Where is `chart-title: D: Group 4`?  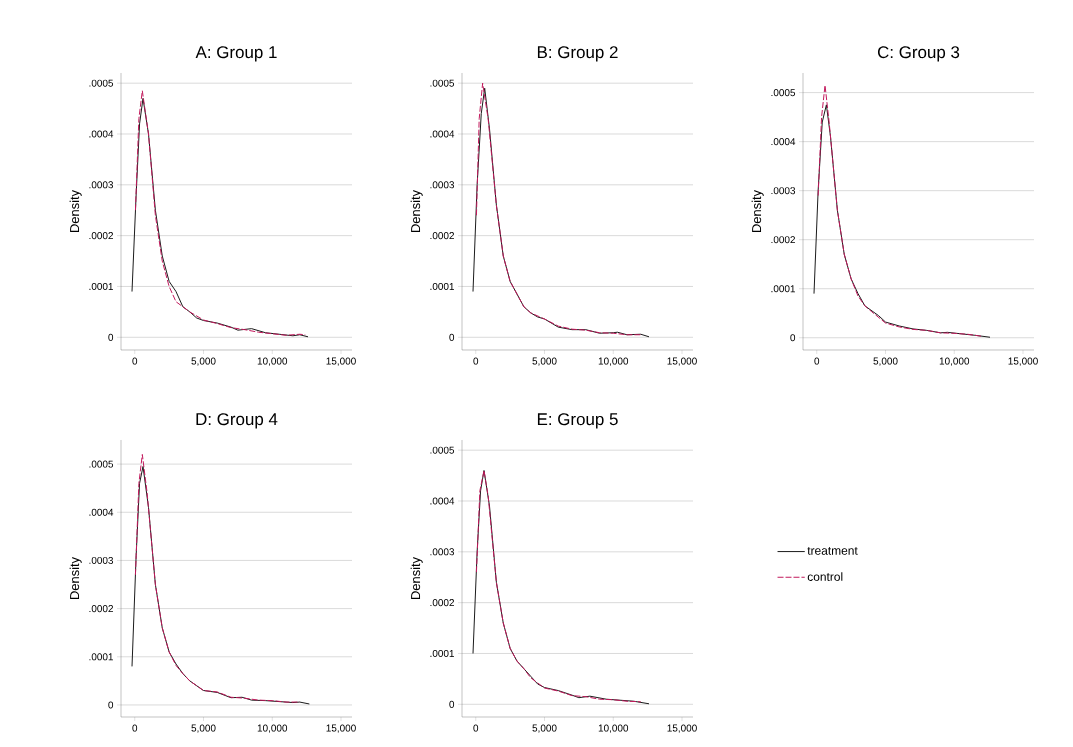 chart-title: D: Group 4 is located at coordinates (237, 421).